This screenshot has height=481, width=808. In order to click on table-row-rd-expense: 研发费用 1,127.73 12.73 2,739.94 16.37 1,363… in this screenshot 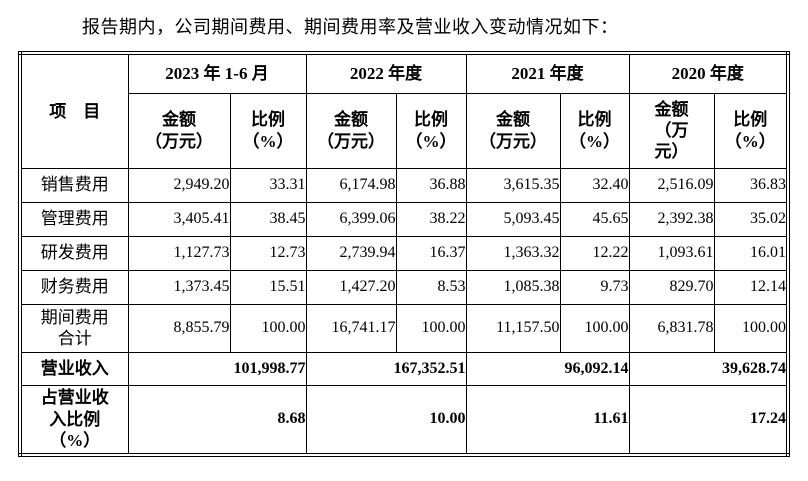, I will do `click(404, 253)`.